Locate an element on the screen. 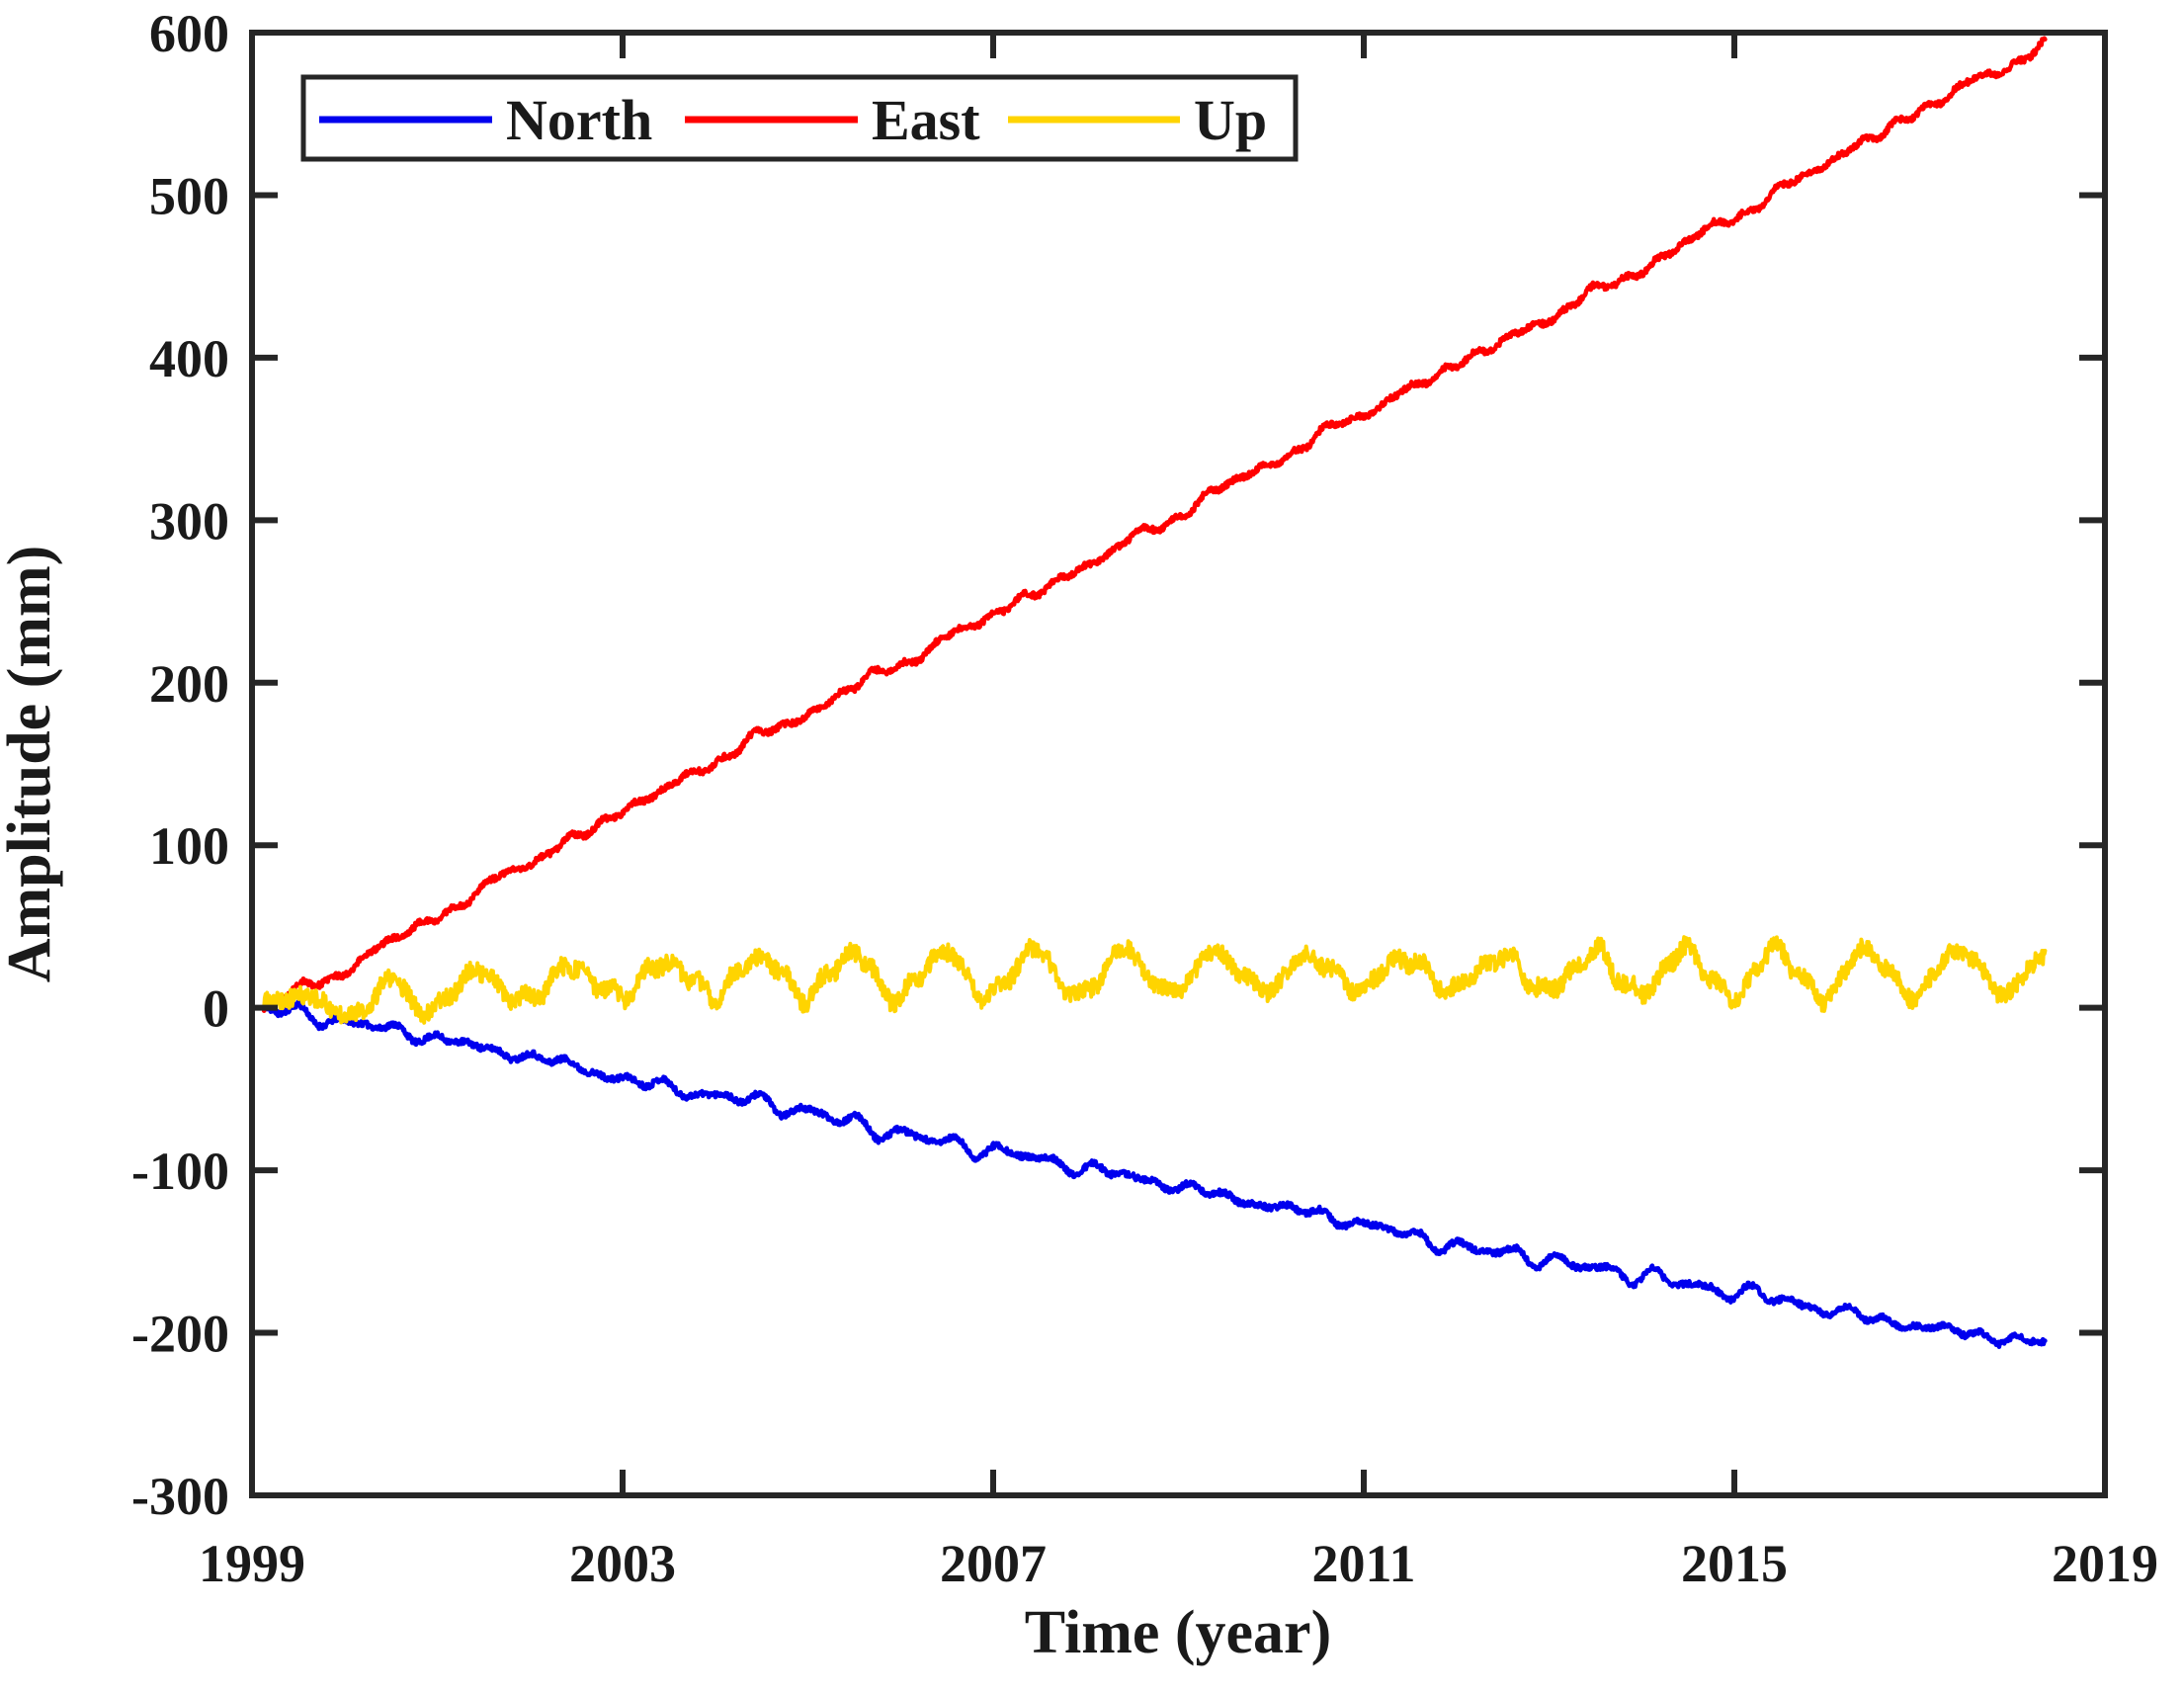  legend: North East Up is located at coordinates (799, 118).